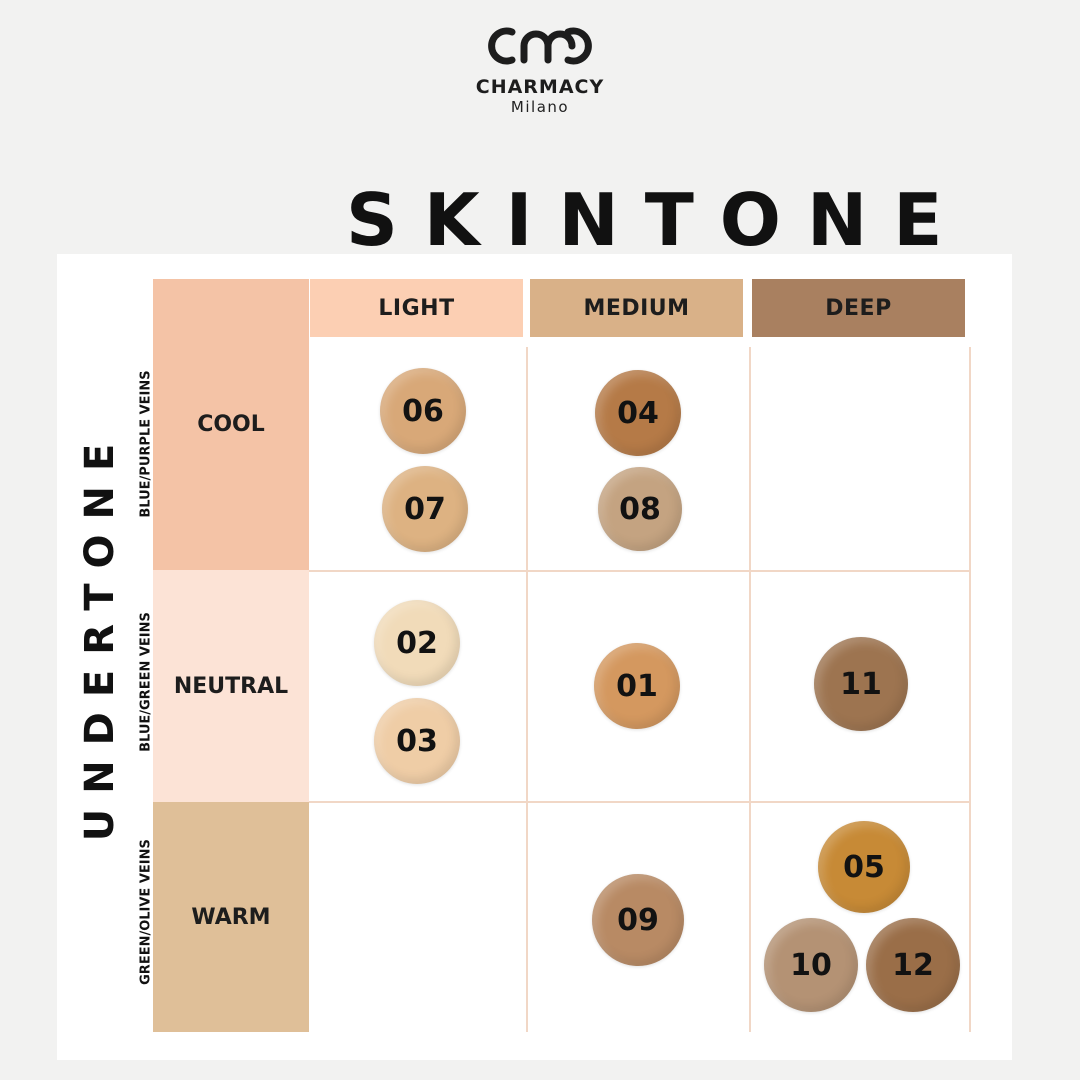 Image resolution: width=1080 pixels, height=1080 pixels. What do you see at coordinates (657, 220) in the screenshot?
I see `page-title: SKINTONE` at bounding box center [657, 220].